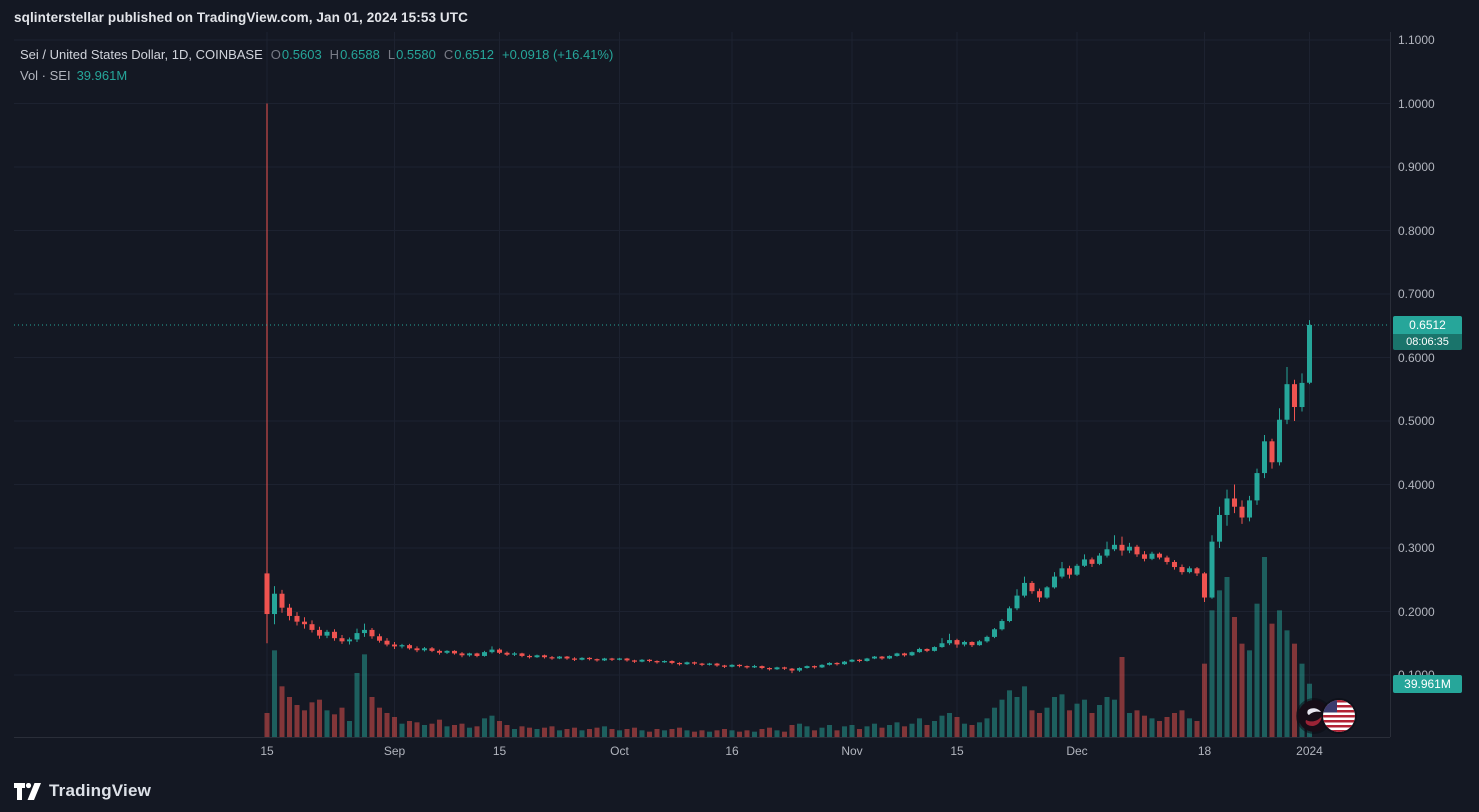 Image resolution: width=1479 pixels, height=812 pixels. Describe the element at coordinates (1416, 357) in the screenshot. I see `price-axis-label: 0.6000` at that location.